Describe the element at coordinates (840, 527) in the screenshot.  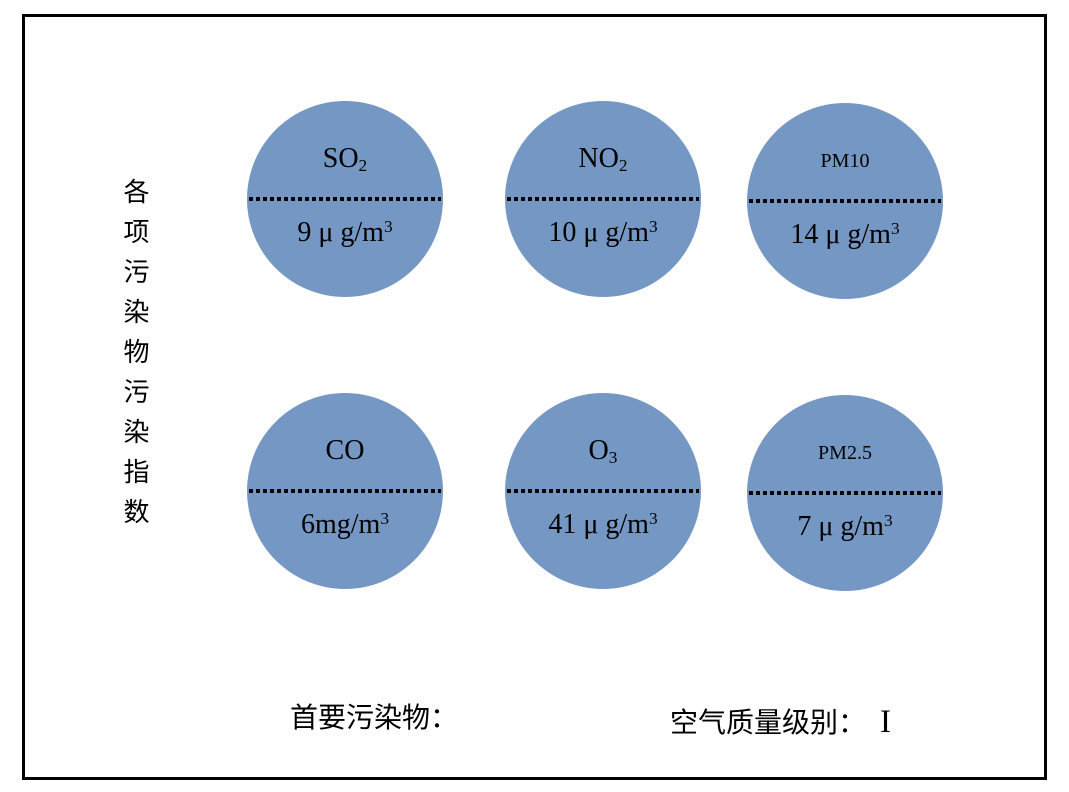
I see `pollutant-value-base: 7 μ g/m` at that location.